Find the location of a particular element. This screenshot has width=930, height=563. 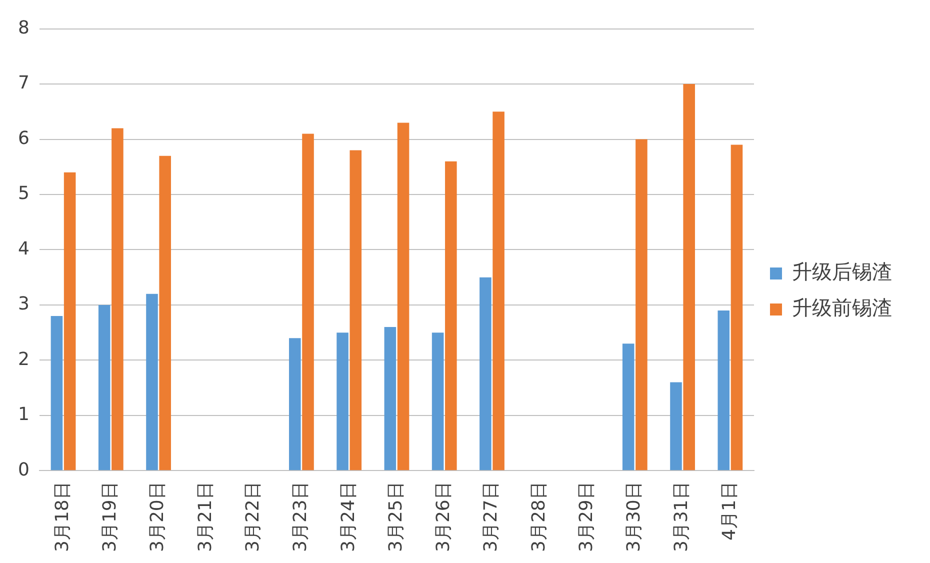

x-tick-label: 3月22日 is located at coordinates (253, 517).